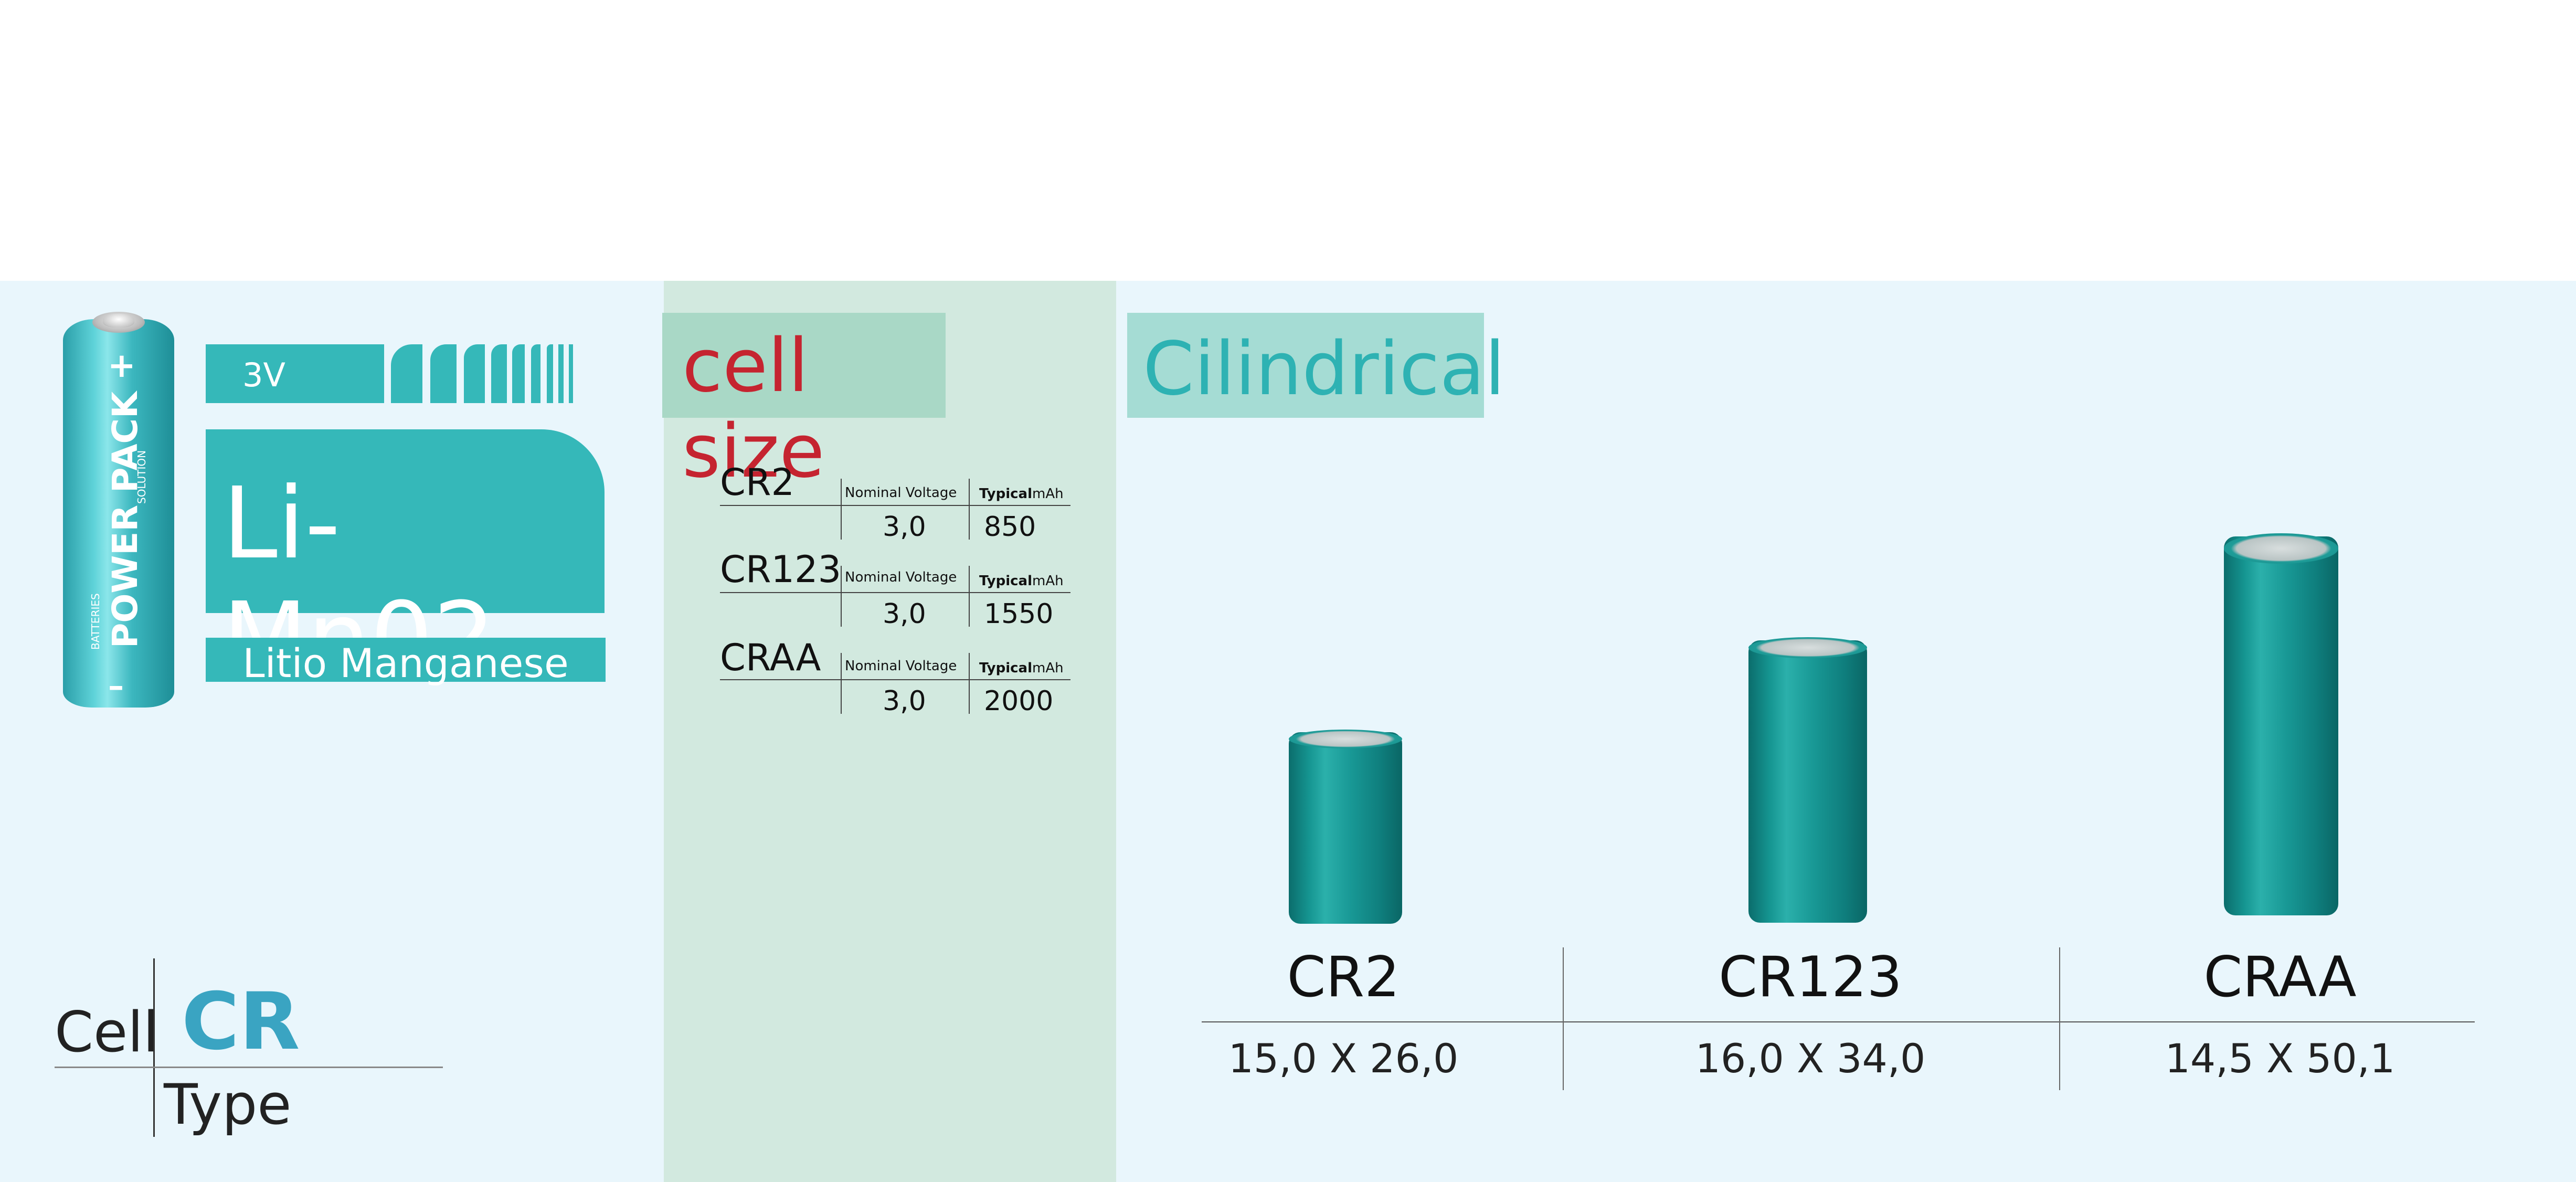 This screenshot has height=1182, width=2576. I want to click on cylinder-name: CR2, so click(1343, 977).